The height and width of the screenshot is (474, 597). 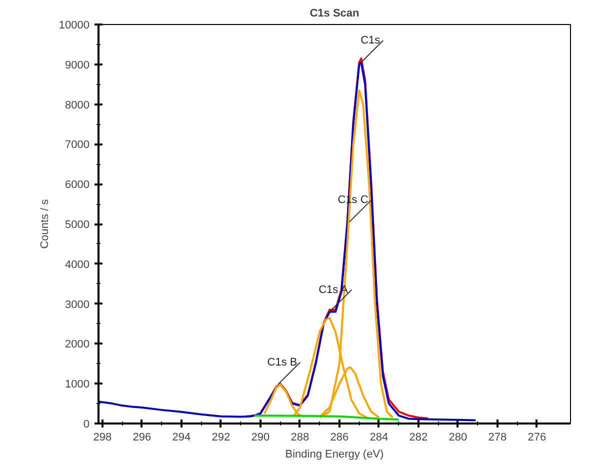 I want to click on x-tick-label: 292, so click(x=221, y=438).